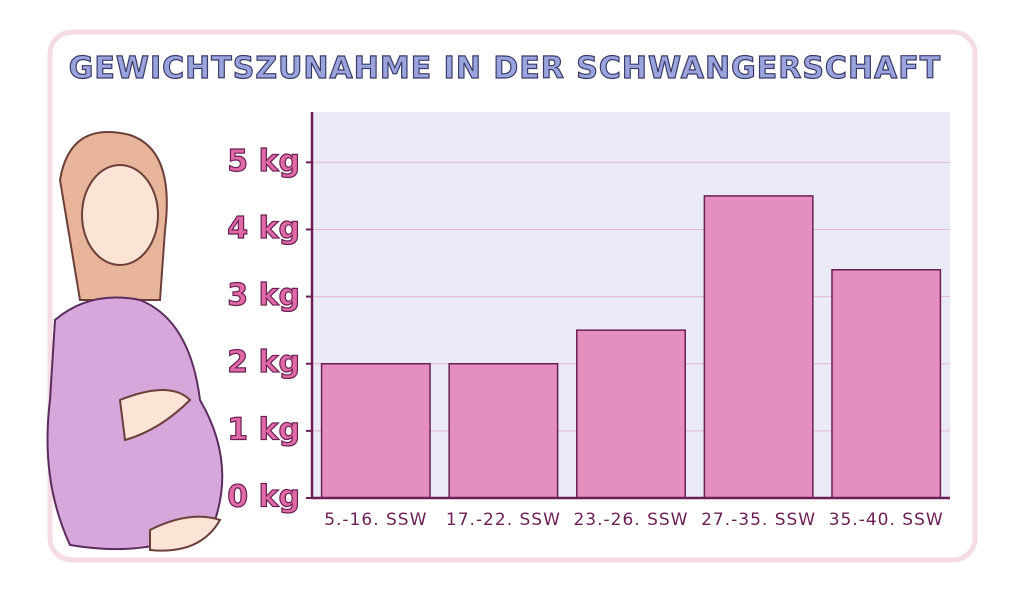  What do you see at coordinates (503, 520) in the screenshot?
I see `x-tick-label: 17.-22. SSW` at bounding box center [503, 520].